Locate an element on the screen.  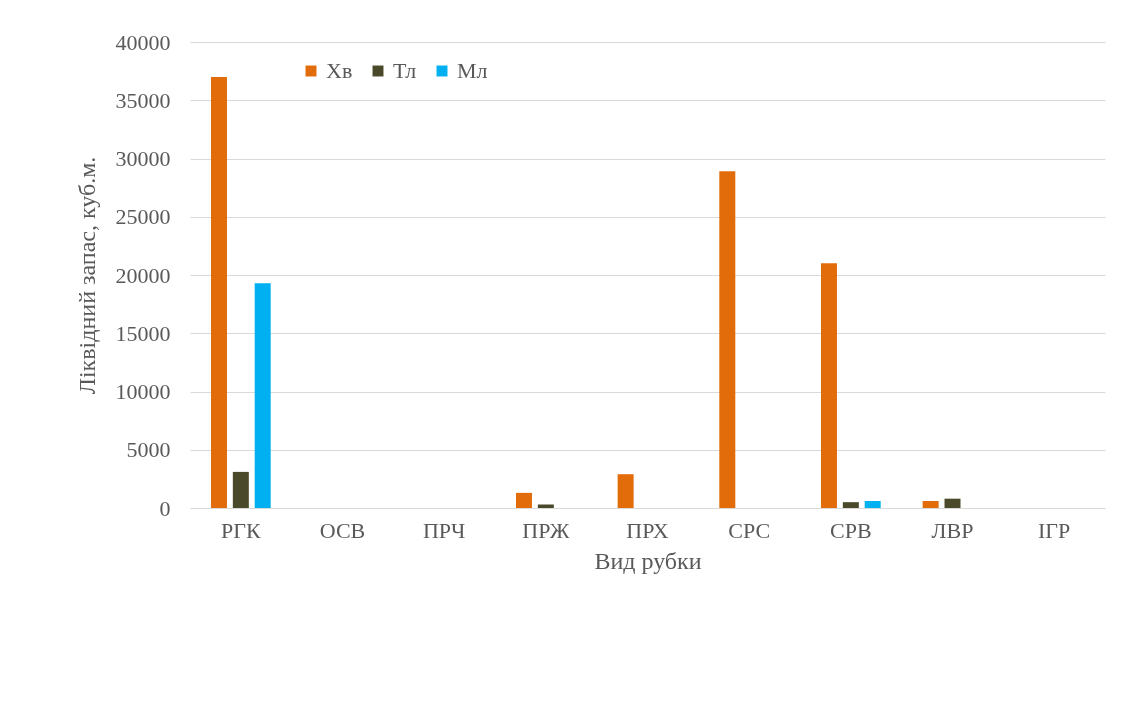
x-tick-label: ІГР is located at coordinates (1054, 530).